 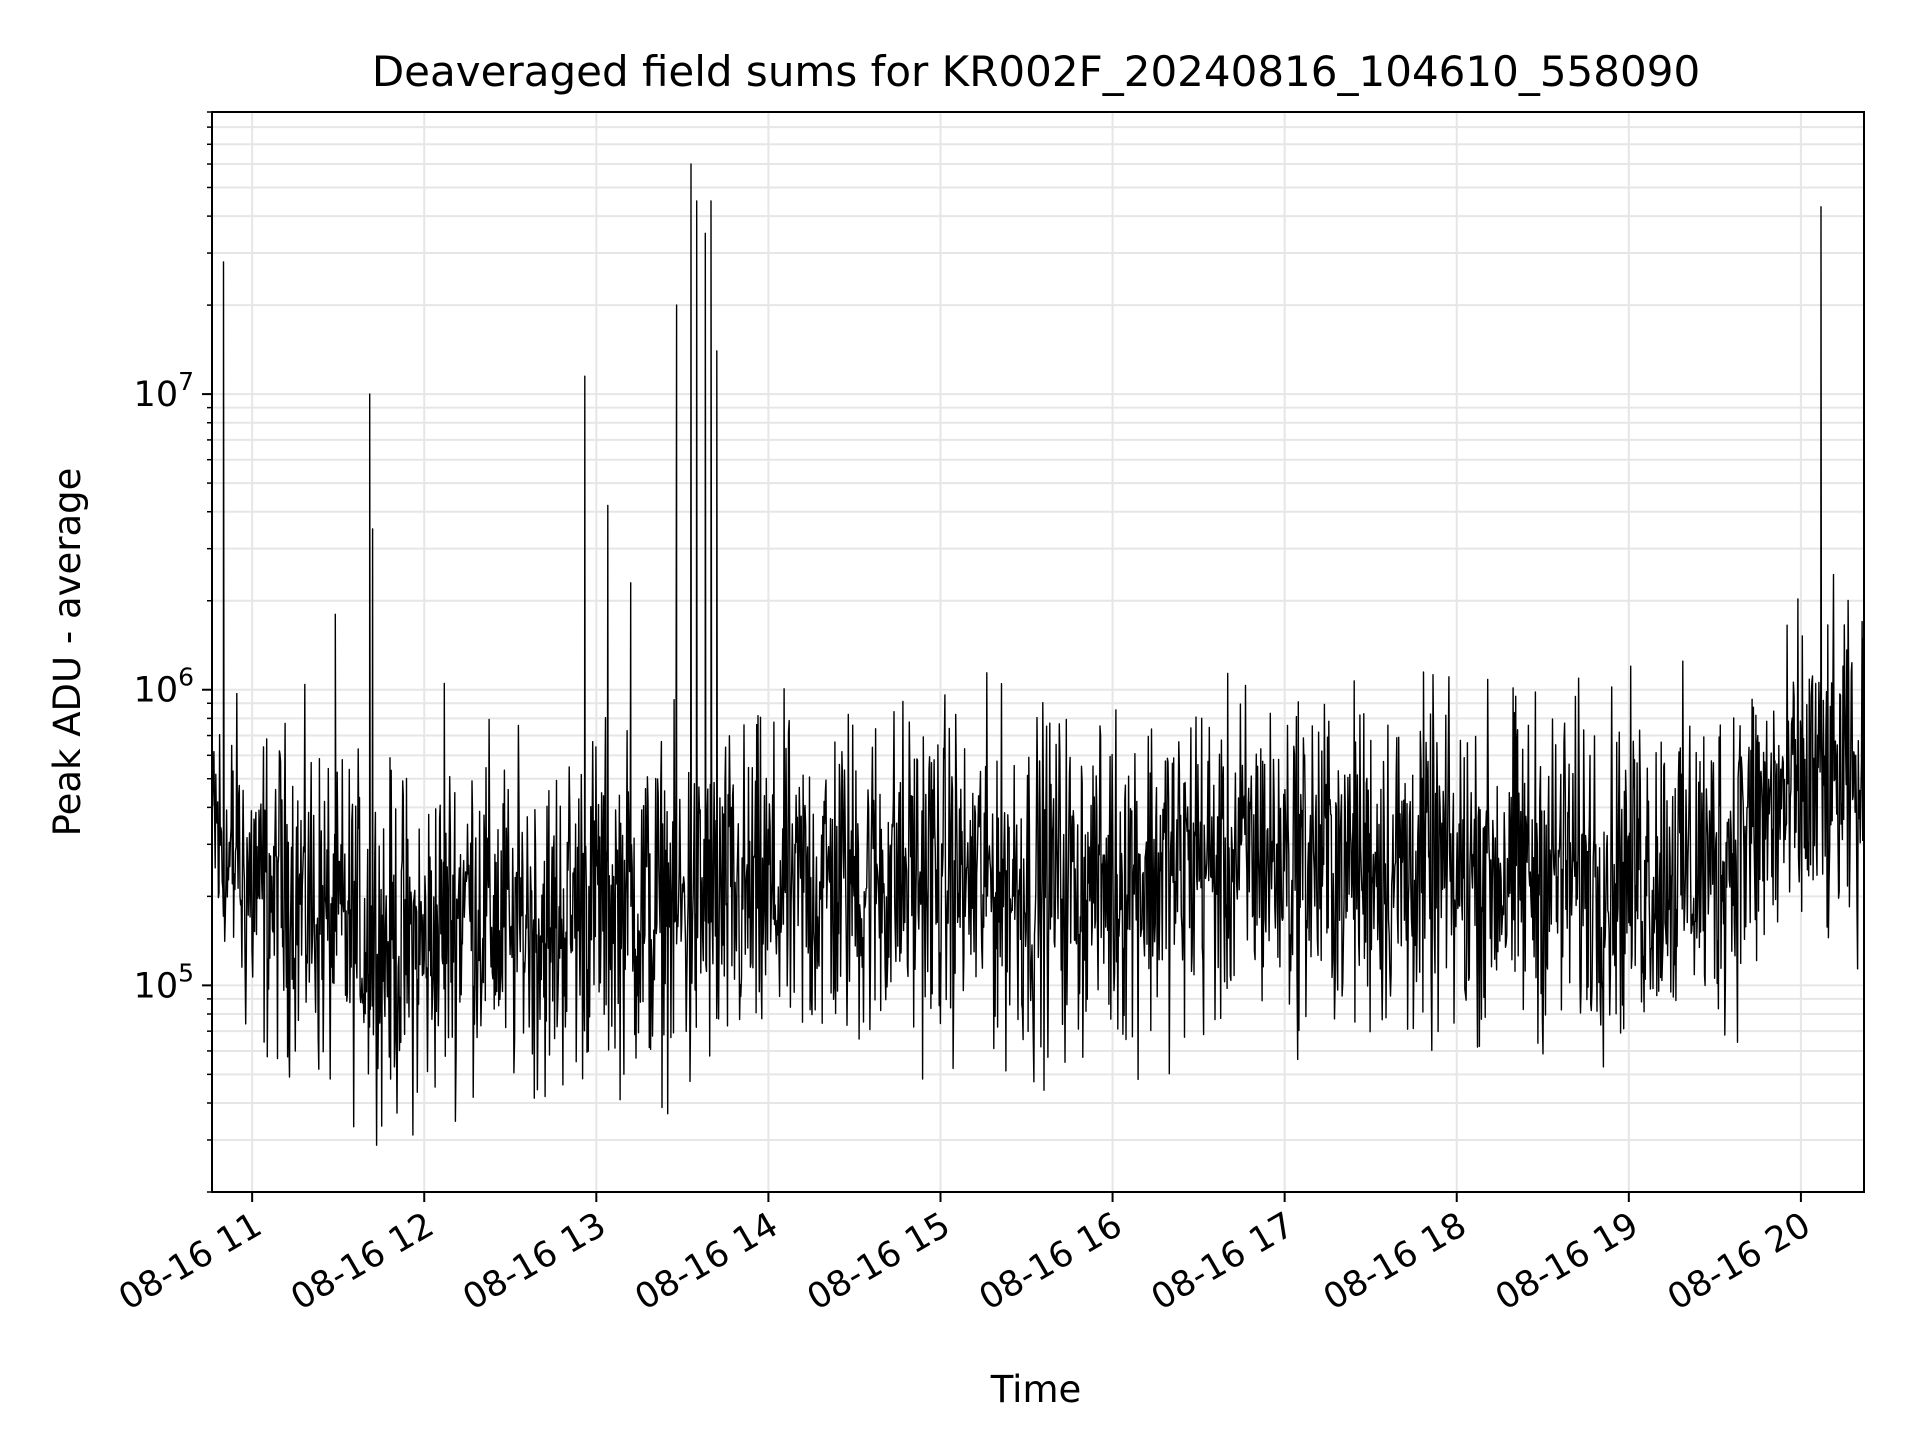 I want to click on y-tick-label: 10⁶, so click(x=164, y=687).